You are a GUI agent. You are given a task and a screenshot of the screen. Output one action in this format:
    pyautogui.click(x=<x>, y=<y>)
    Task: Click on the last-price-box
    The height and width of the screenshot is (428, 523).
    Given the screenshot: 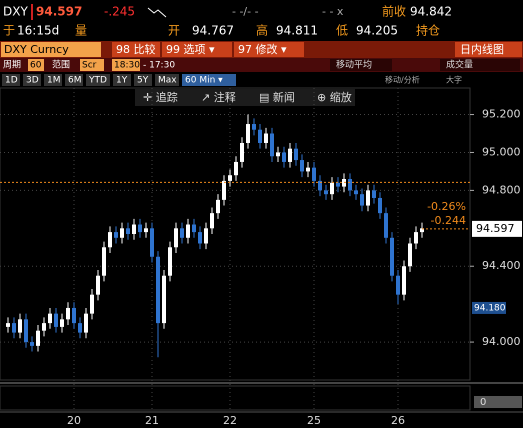 What is the action you would take?
    pyautogui.click(x=497, y=228)
    